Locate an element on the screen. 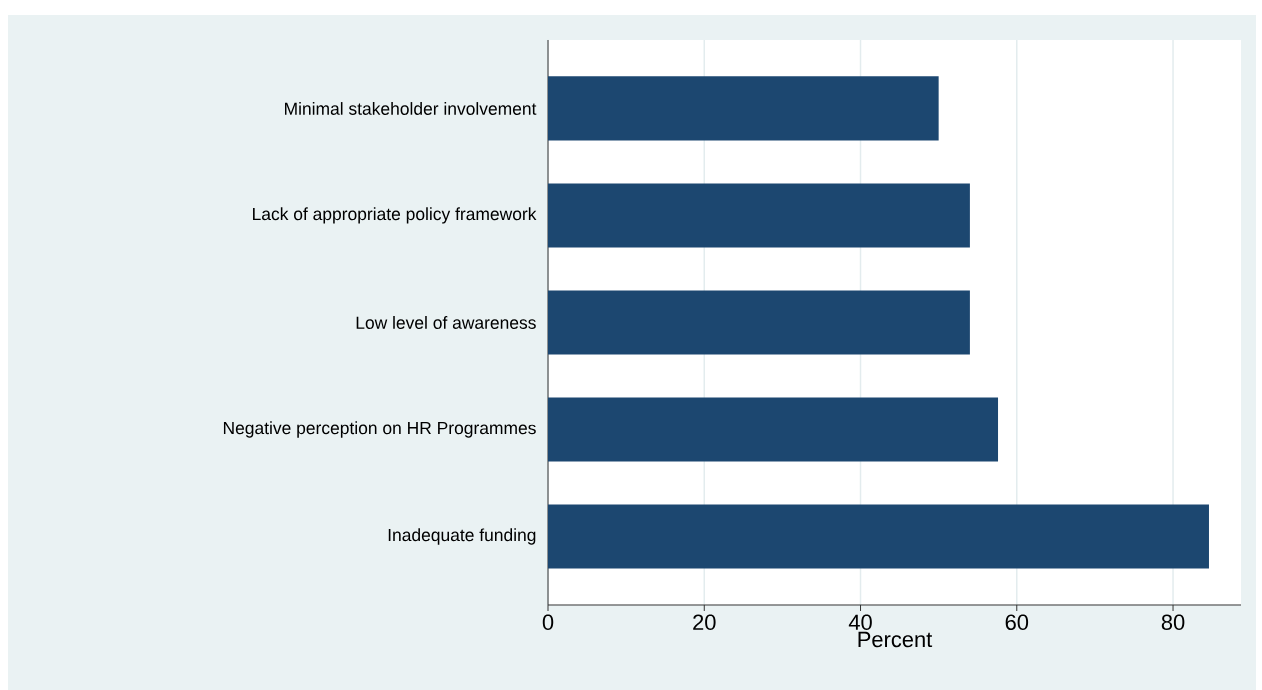 Image resolution: width=1262 pixels, height=690 pixels. x-tick-label: 20 is located at coordinates (704, 622).